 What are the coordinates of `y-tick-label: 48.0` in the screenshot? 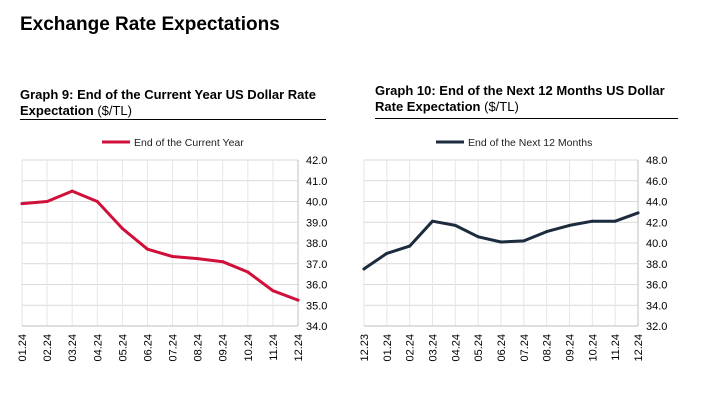 It's located at (656, 161).